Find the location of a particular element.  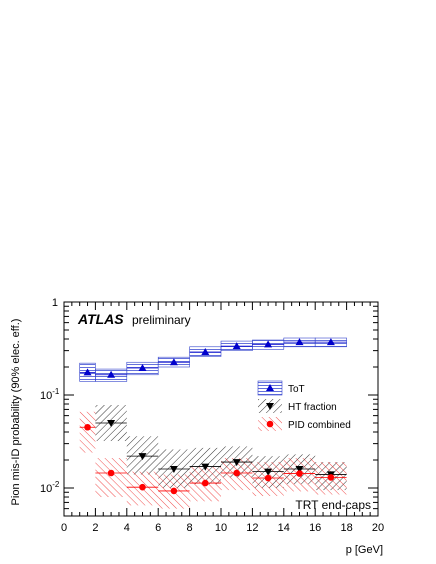

x-tick-label: 0 is located at coordinates (64, 528).